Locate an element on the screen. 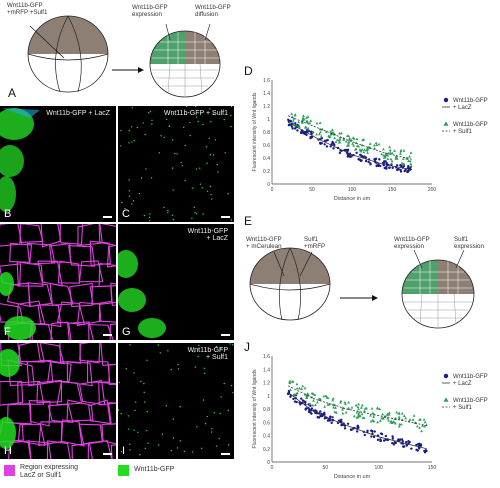 This screenshot has width=500, height=488. y-tick-label: 0.6 is located at coordinates (266, 146).